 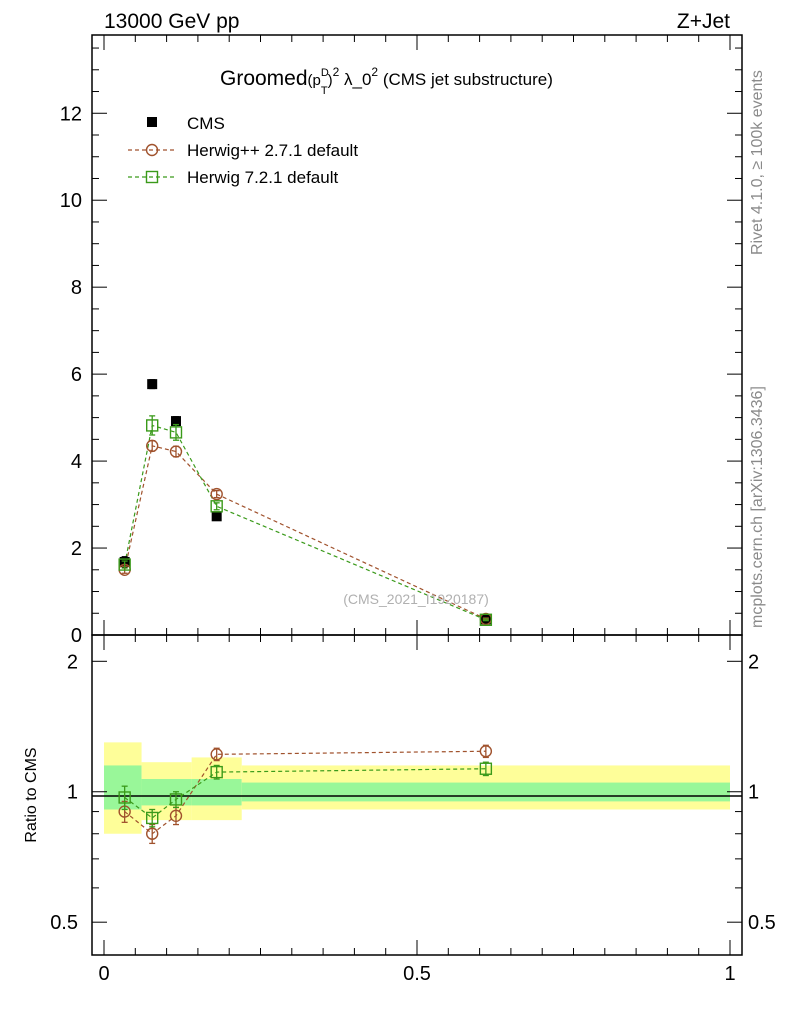 What do you see at coordinates (76, 375) in the screenshot?
I see `main-y-tick-label: 6` at bounding box center [76, 375].